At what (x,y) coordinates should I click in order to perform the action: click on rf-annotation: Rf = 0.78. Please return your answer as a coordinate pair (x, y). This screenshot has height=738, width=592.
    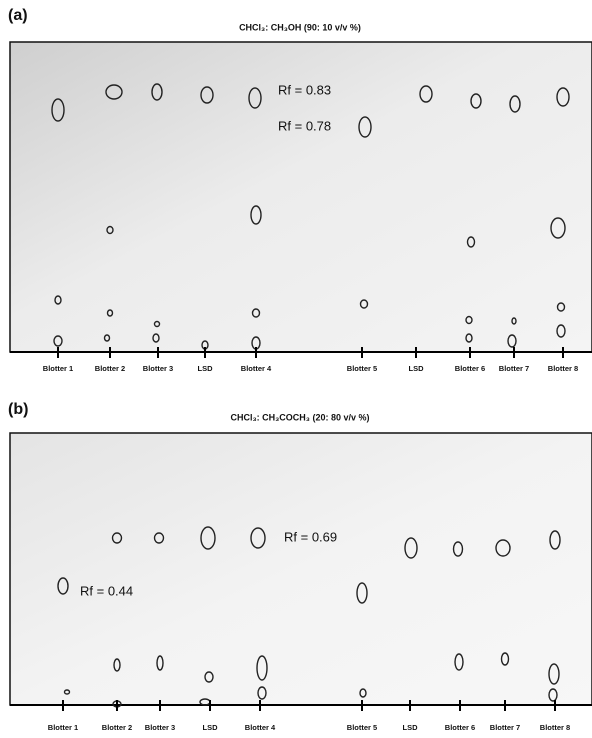
    Looking at the image, I should click on (304, 125).